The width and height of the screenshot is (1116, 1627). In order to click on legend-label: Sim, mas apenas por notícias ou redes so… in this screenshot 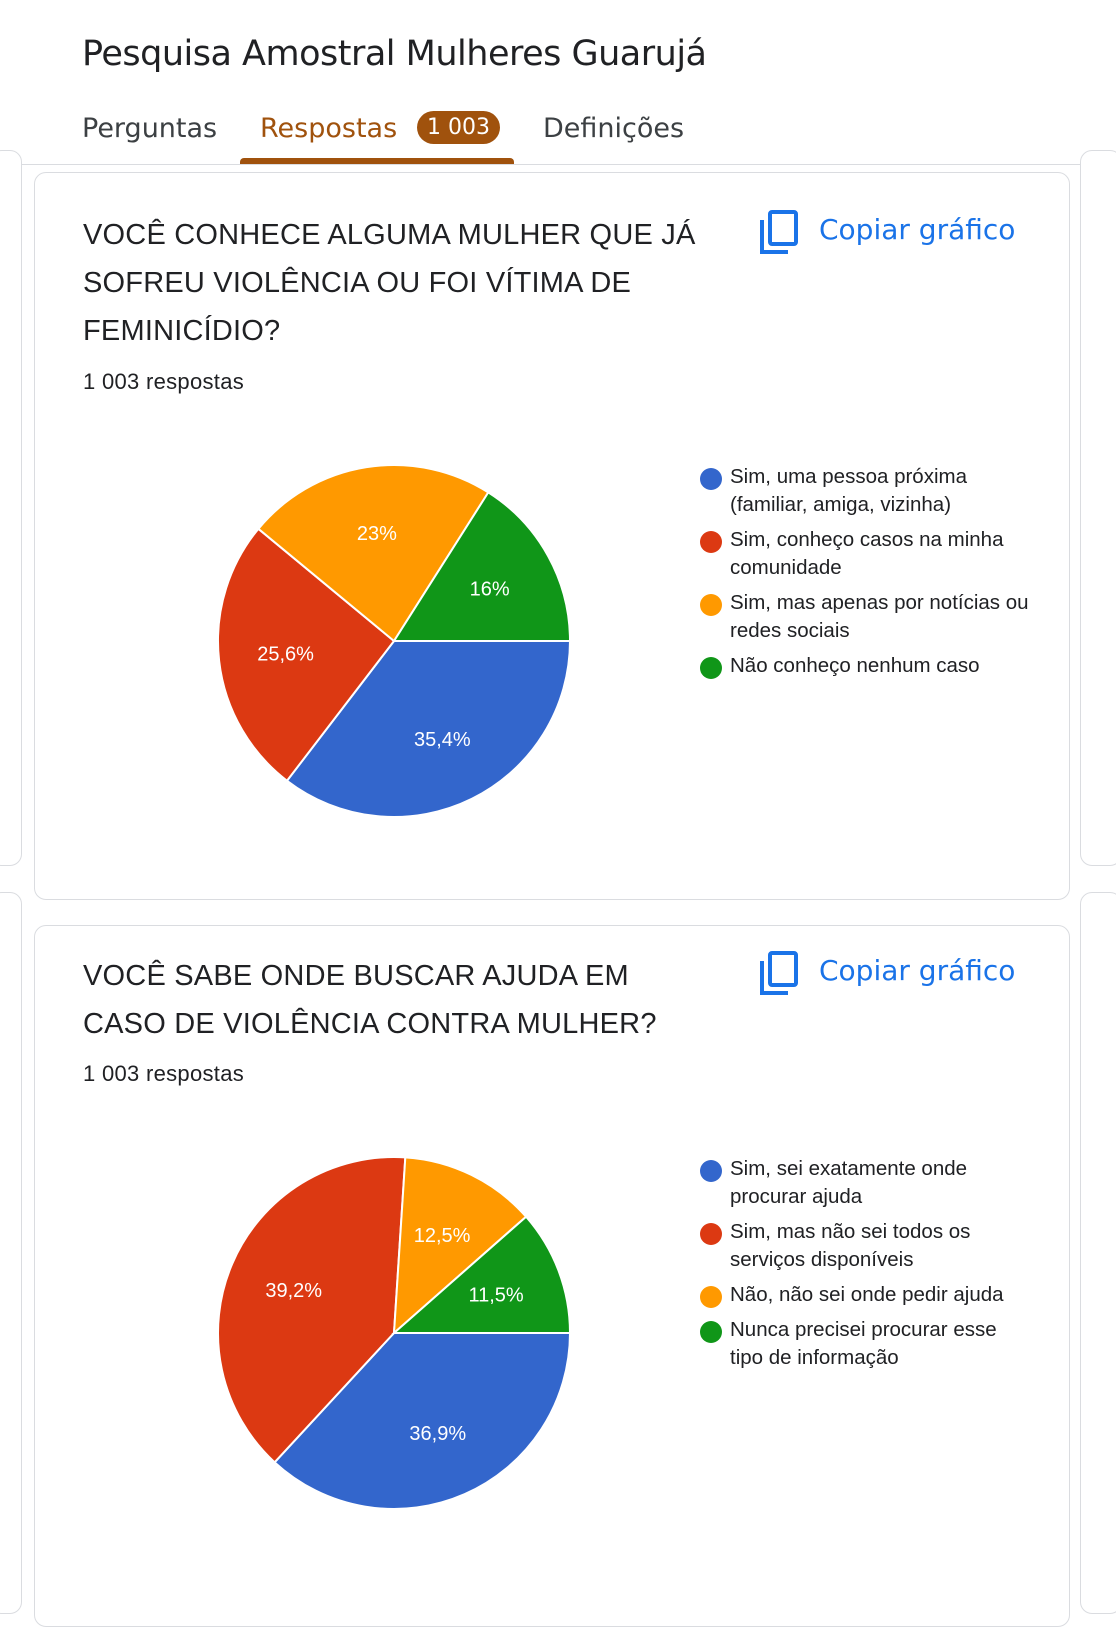, I will do `click(879, 616)`.